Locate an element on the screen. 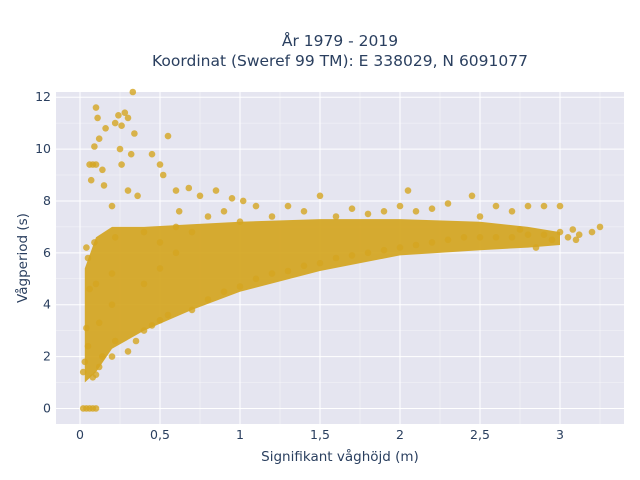 This screenshot has height=480, width=640. chart-title-line-1: År 1979 - 2019 is located at coordinates (340, 40).